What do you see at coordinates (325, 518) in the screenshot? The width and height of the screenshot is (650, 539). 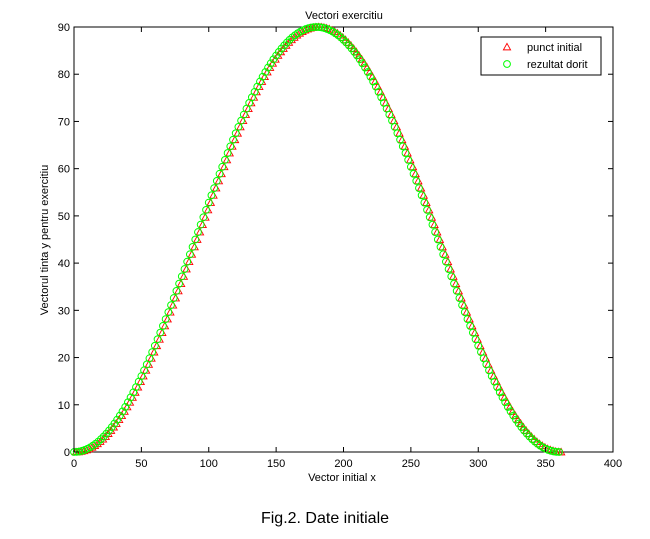 I see `figure-caption: Fig.2. Date initiale` at bounding box center [325, 518].